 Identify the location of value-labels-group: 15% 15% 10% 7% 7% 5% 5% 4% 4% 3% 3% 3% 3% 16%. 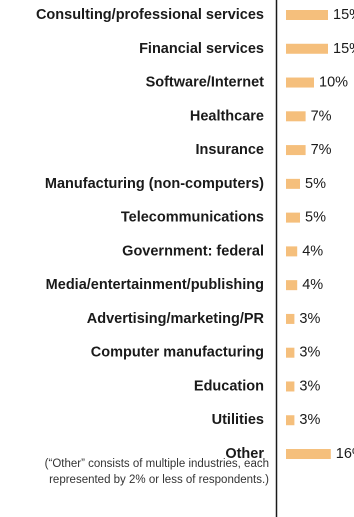
(326, 234).